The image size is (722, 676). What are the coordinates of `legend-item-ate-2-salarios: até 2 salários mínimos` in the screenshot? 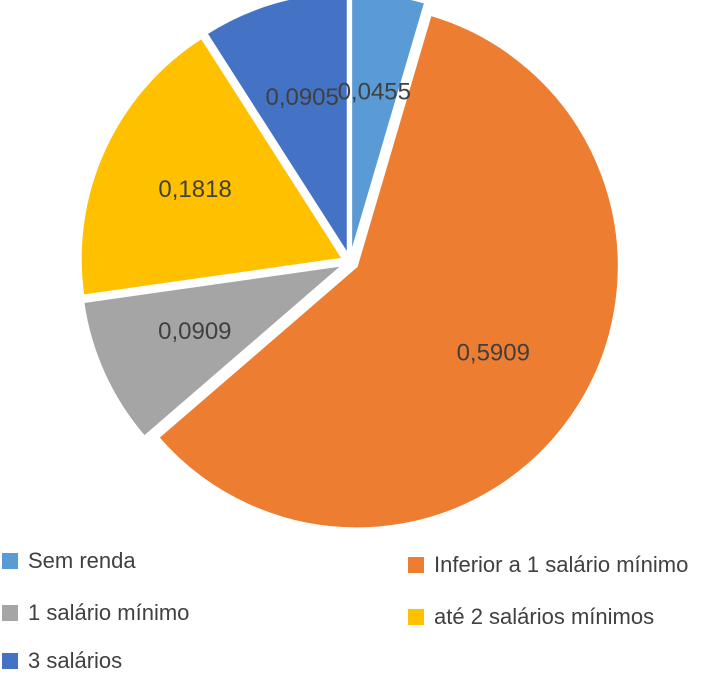 It's located at (531, 617).